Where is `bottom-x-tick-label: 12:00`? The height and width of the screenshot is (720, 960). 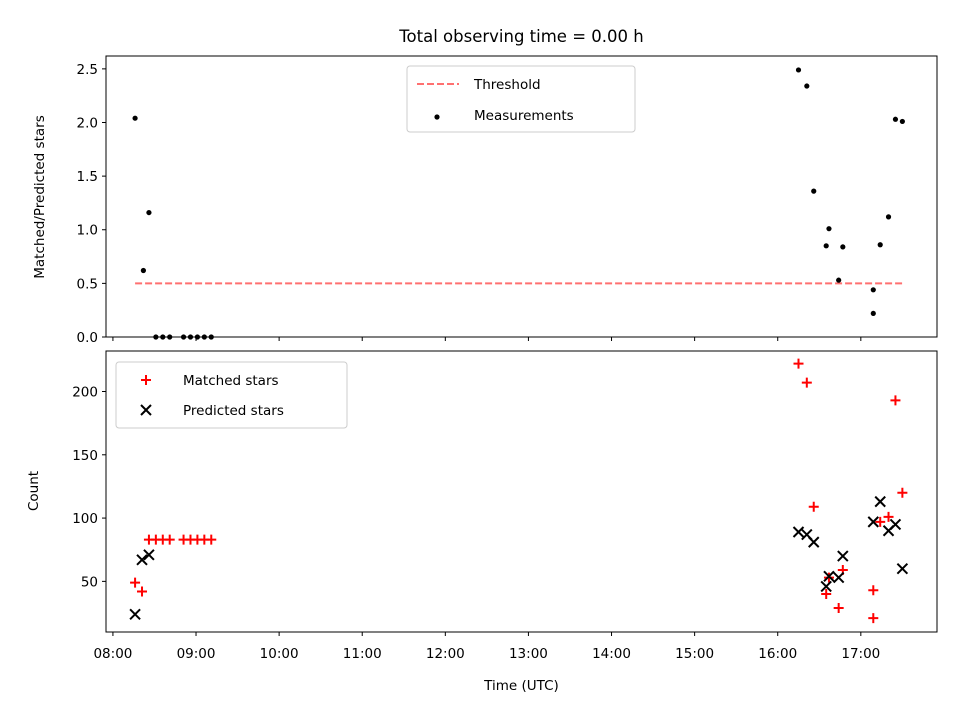
bottom-x-tick-label: 12:00 is located at coordinates (445, 654).